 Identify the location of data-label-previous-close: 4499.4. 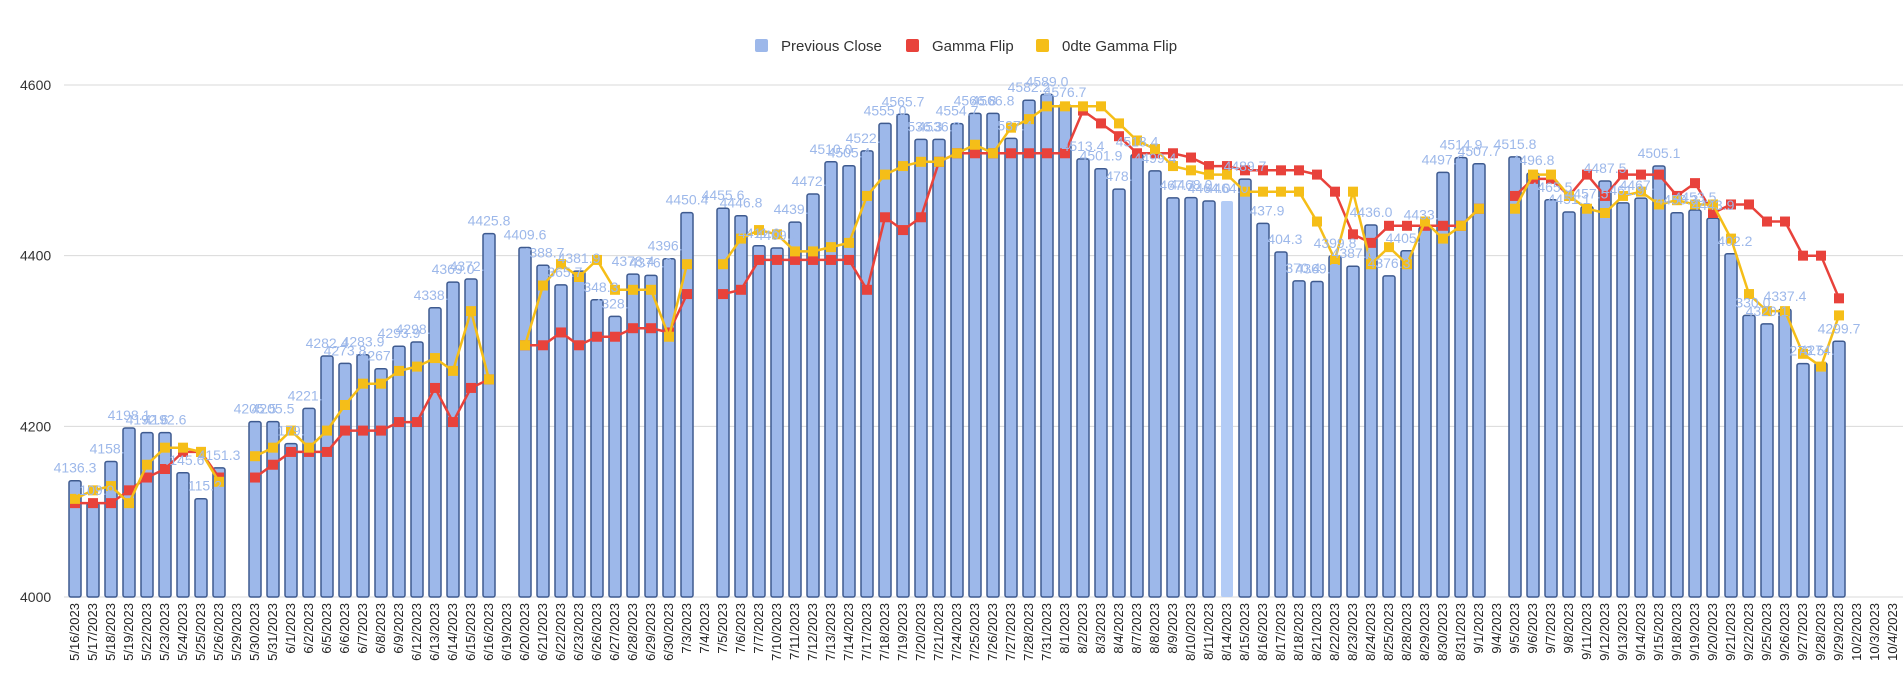
(1155, 158).